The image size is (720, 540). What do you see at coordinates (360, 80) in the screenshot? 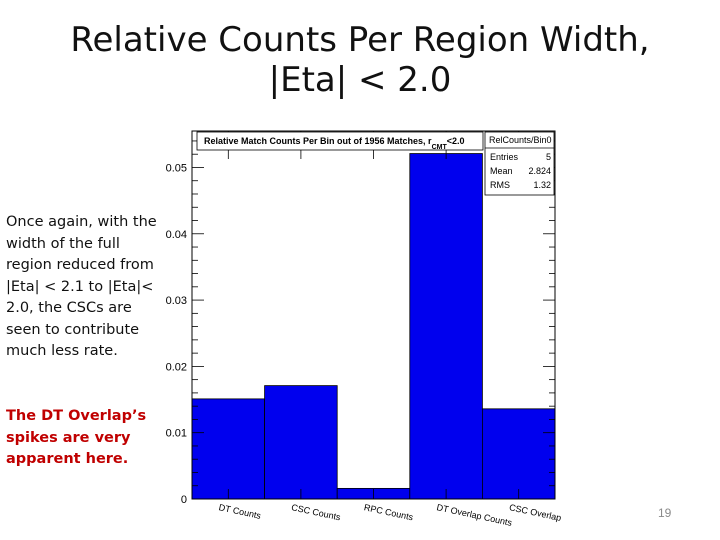
I see `slide-title-line-2: |Eta| < 2.0` at bounding box center [360, 80].